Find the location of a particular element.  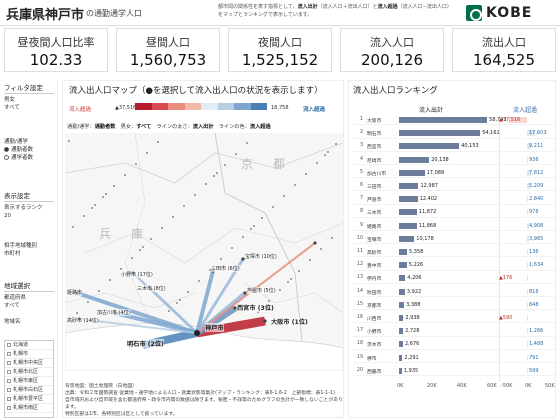

ranking-row: 13 伊丹市 4,206 ▲176 is located at coordinates (455, 278).